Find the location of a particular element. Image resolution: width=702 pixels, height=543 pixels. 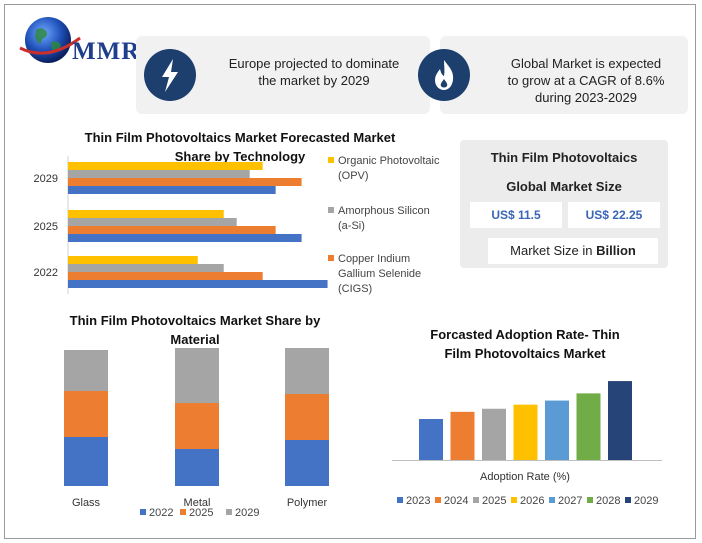

legend-label: (a-Si) is located at coordinates (351, 226).